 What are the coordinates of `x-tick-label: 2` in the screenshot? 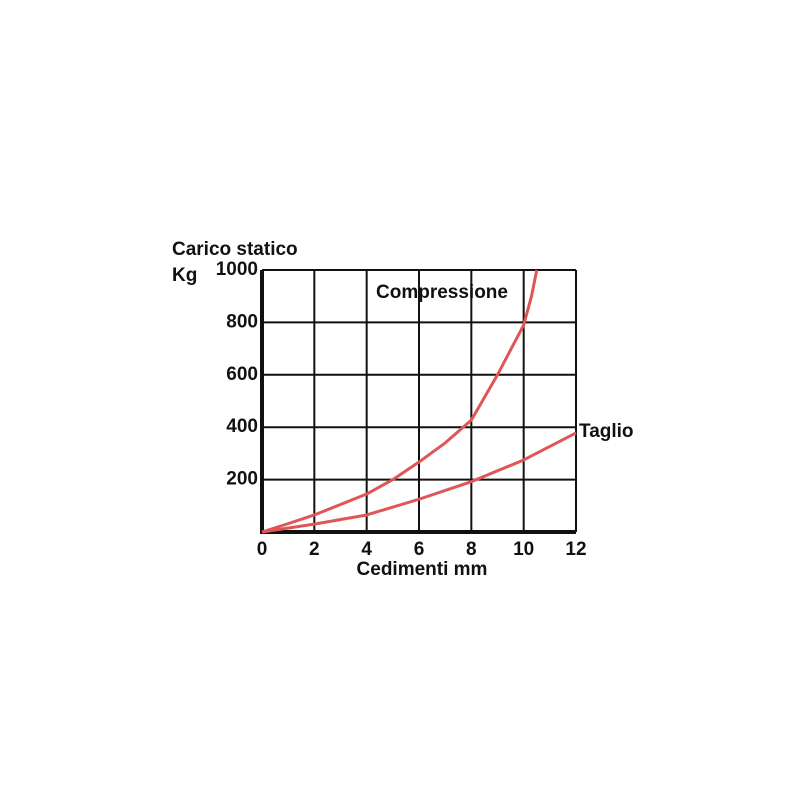 It's located at (314, 549).